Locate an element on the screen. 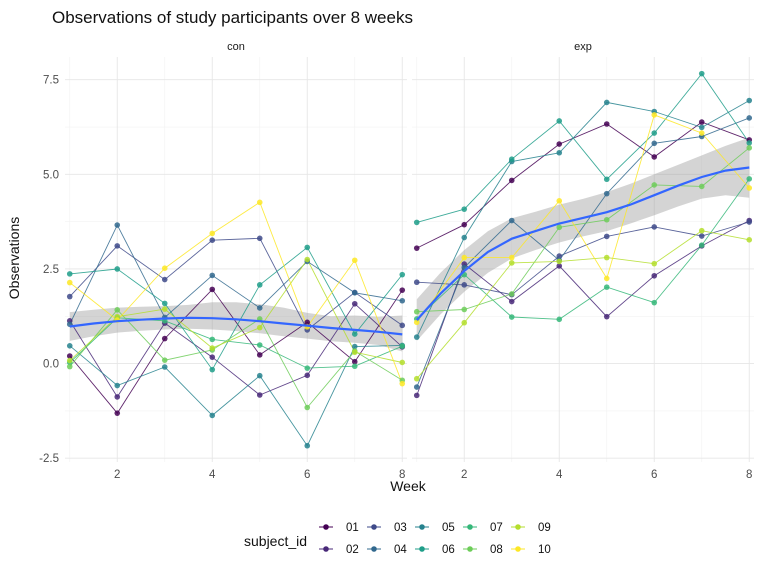 The image size is (768, 576). legend-item-09: 09 is located at coordinates (531, 528).